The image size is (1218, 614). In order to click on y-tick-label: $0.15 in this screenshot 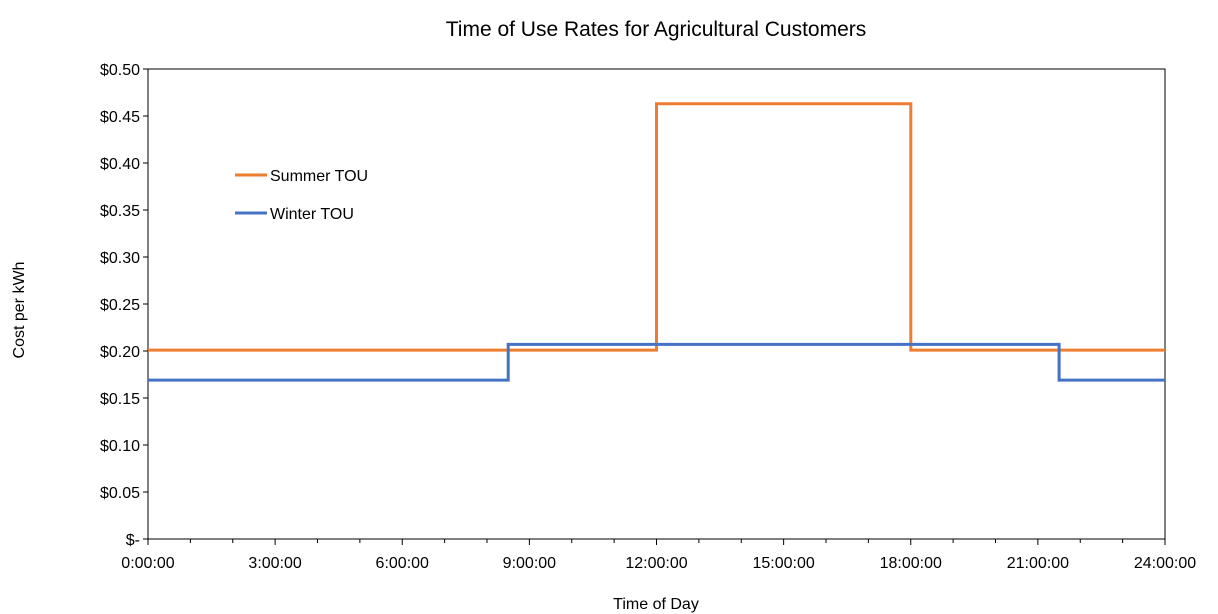, I will do `click(120, 399)`.